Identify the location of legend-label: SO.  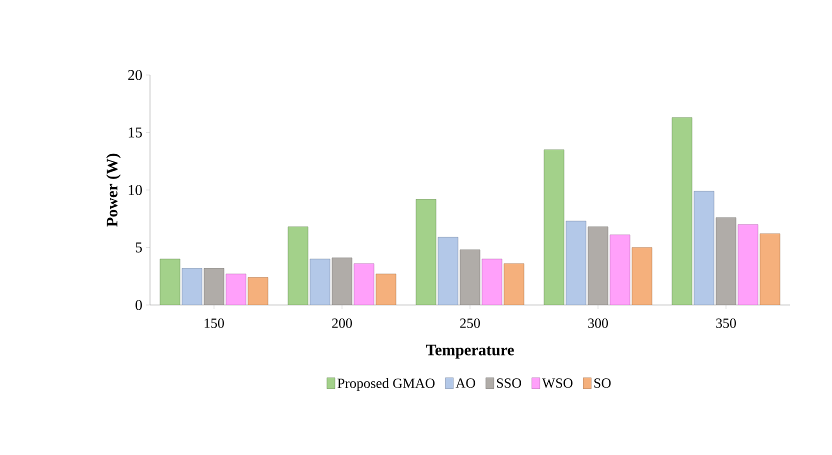
(602, 383).